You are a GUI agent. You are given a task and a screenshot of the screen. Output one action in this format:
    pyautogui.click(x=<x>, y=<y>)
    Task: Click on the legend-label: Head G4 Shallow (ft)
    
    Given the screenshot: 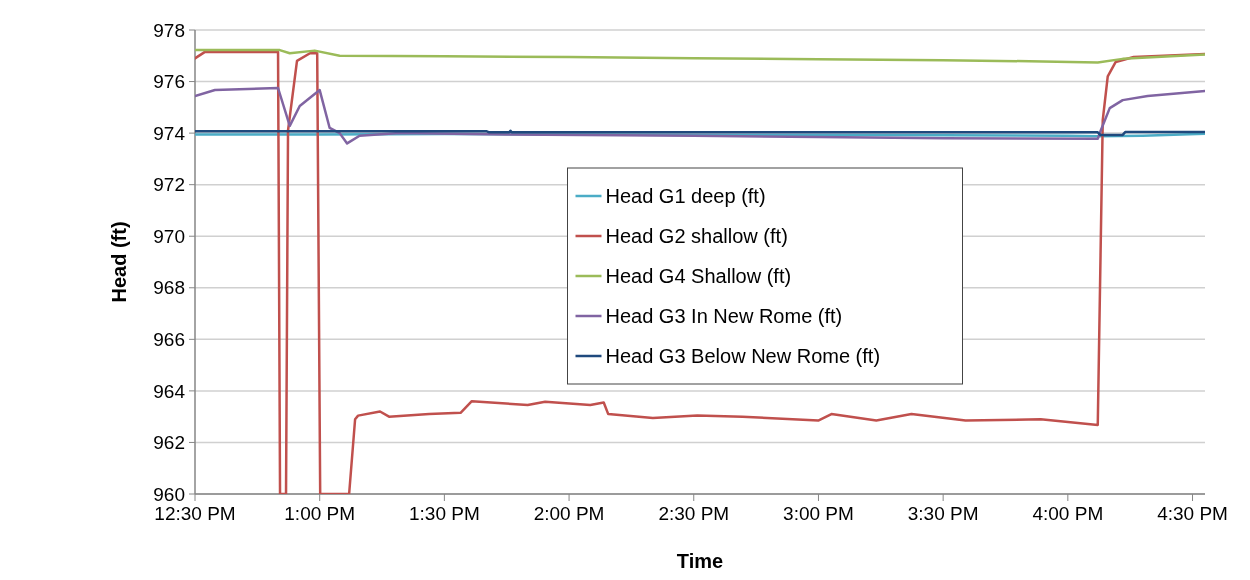 What is the action you would take?
    pyautogui.click(x=698, y=276)
    